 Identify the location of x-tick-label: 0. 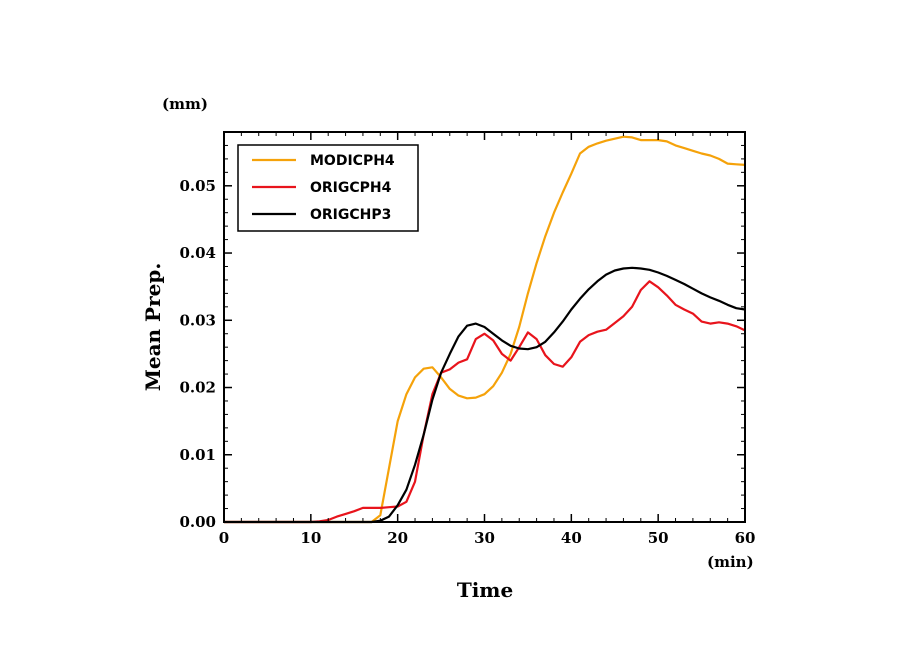
(224, 538).